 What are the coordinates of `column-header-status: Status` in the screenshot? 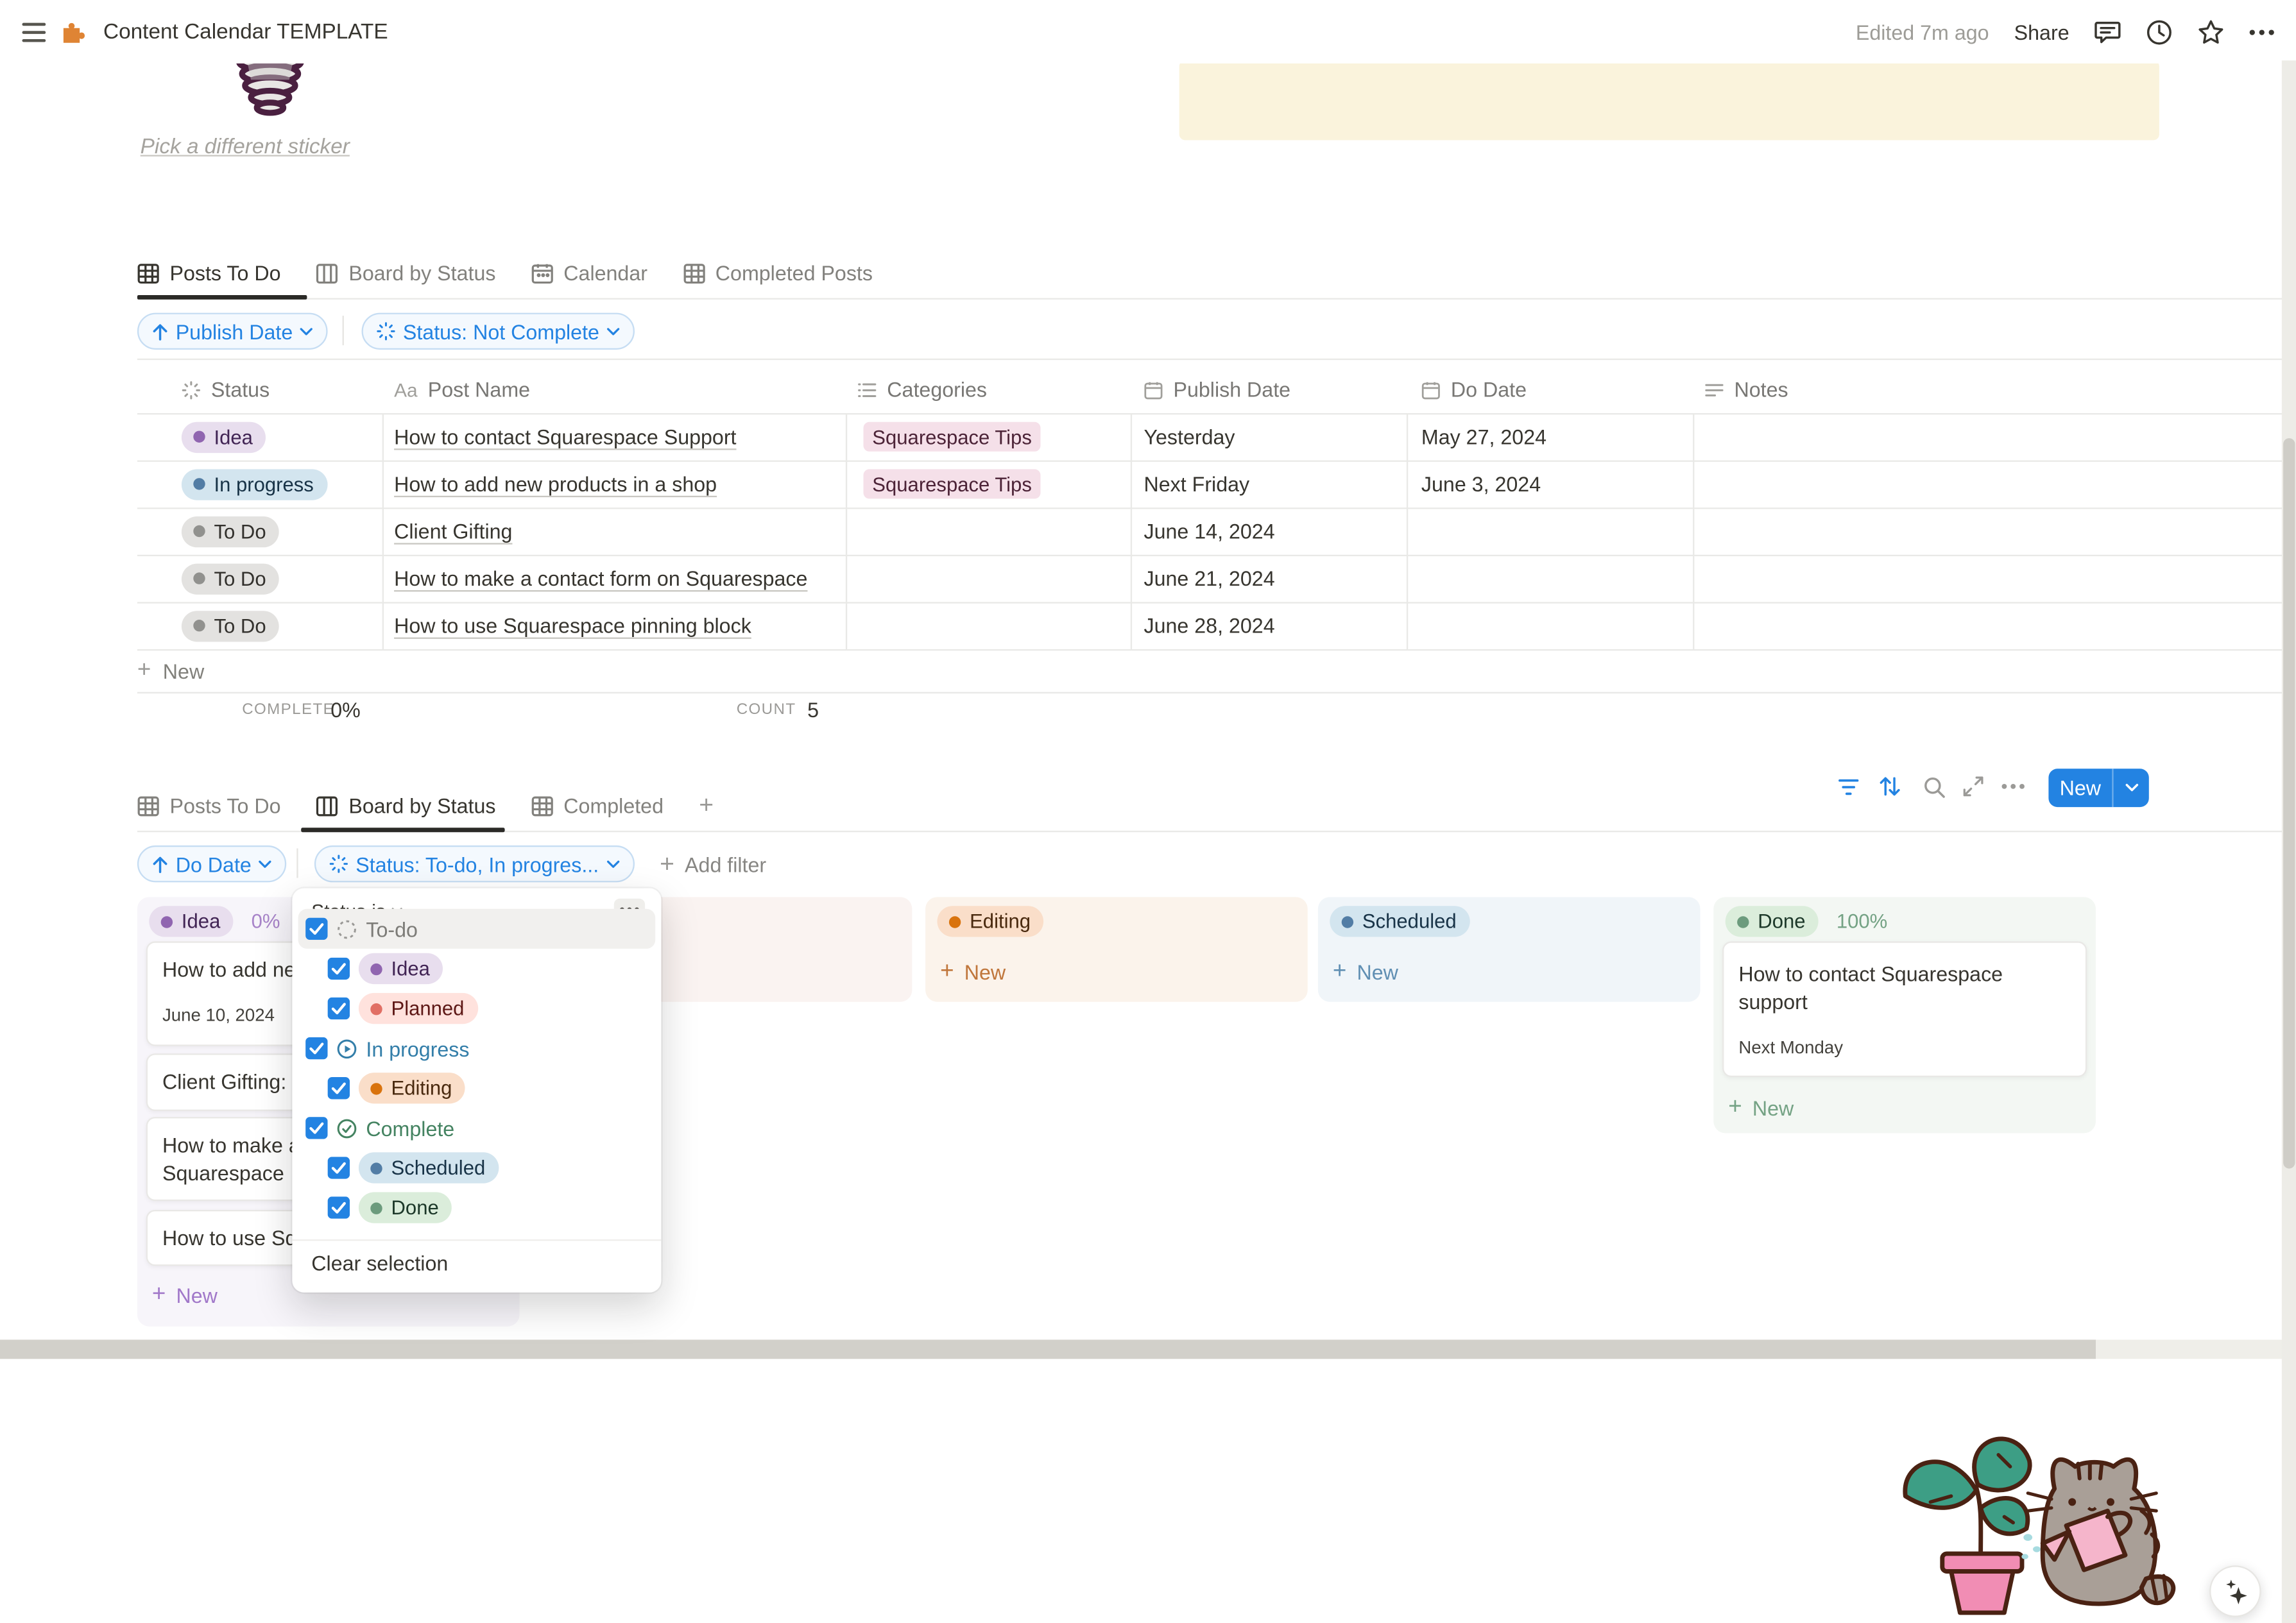 It's located at (226, 389).